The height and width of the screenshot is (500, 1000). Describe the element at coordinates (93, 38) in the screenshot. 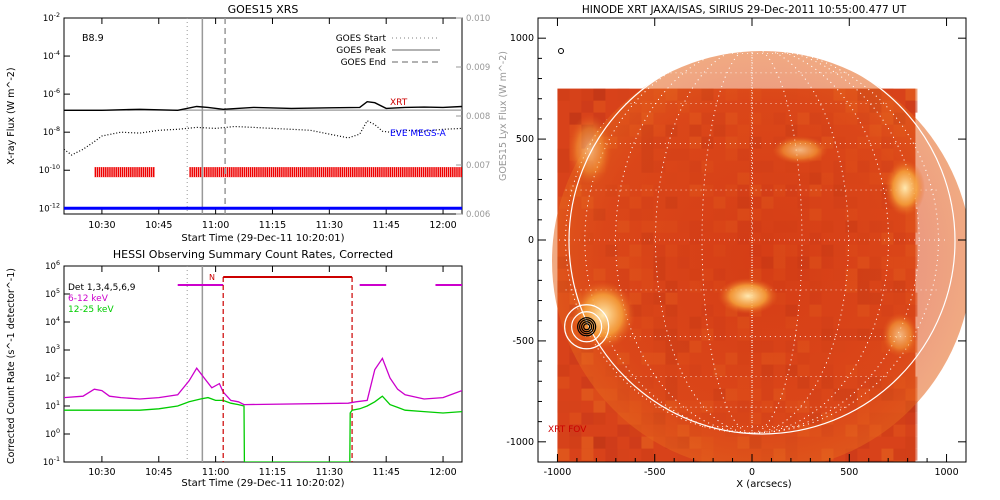

I see `goes-class-label: B8.9` at that location.